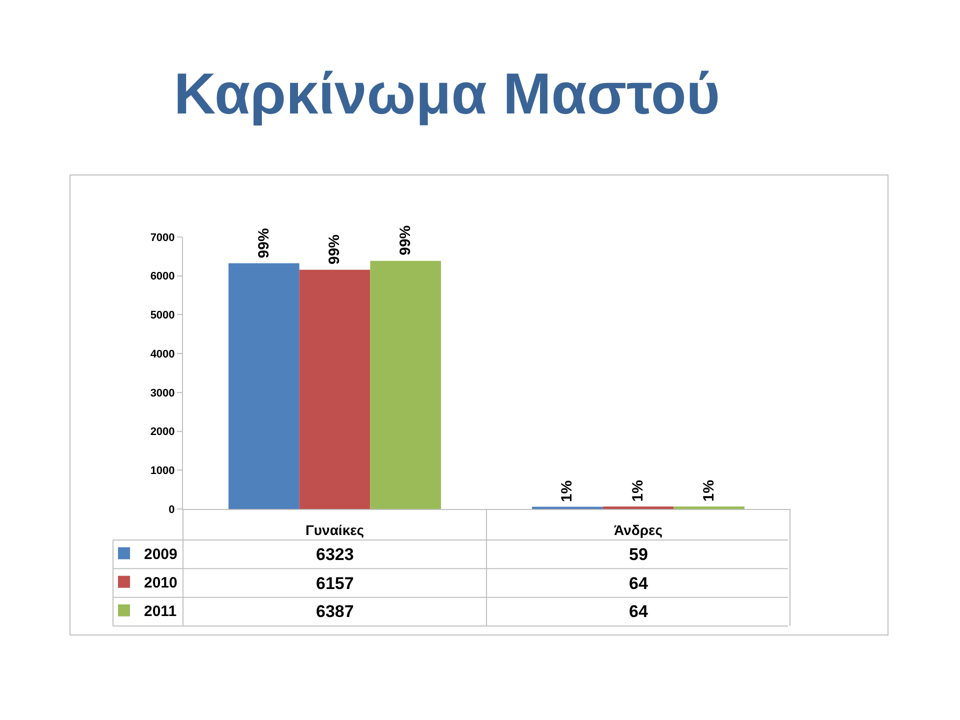 The height and width of the screenshot is (720, 960). I want to click on data-label: 6387, so click(335, 611).